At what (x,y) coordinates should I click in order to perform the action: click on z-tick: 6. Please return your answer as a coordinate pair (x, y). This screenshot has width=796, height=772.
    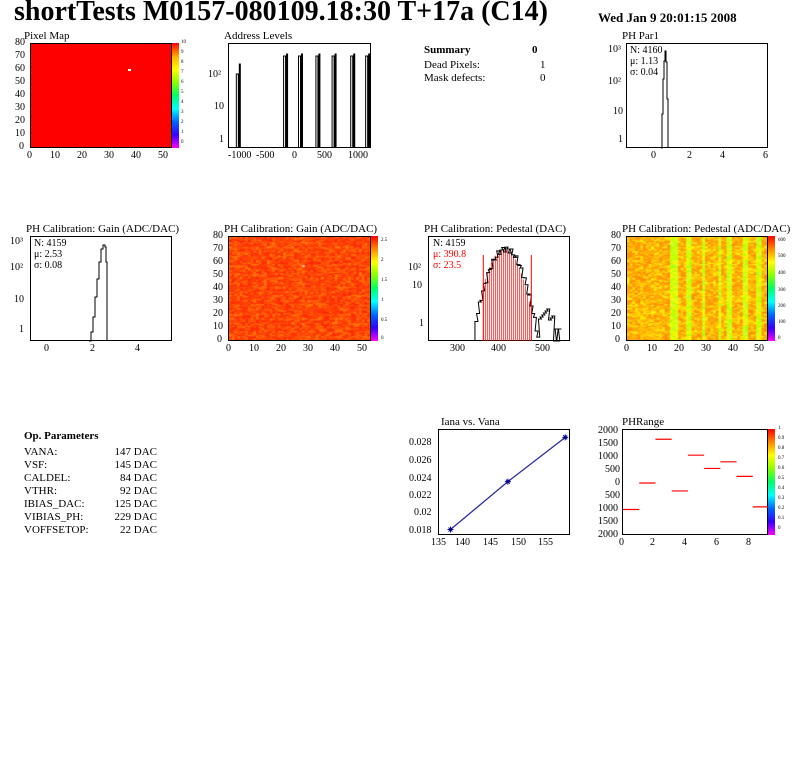
    Looking at the image, I should click on (182, 82).